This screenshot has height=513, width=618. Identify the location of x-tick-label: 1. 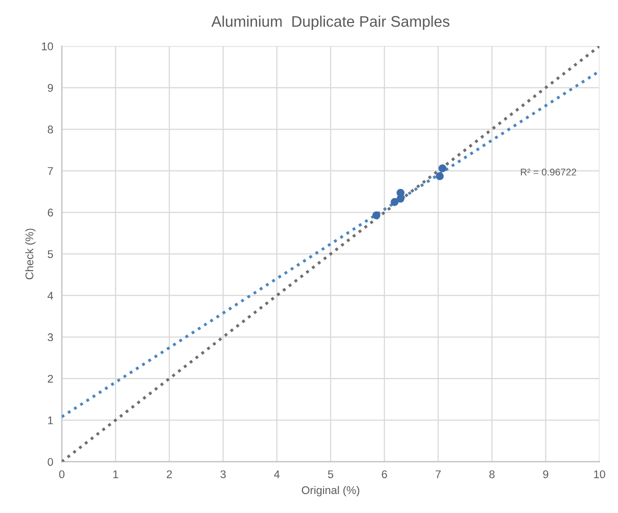
(115, 474).